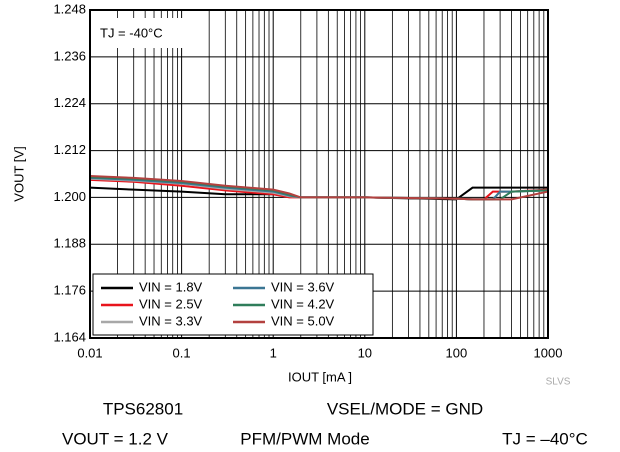 Image resolution: width=620 pixels, height=452 pixels. What do you see at coordinates (303, 303) in the screenshot?
I see `legend-label: VIN = 4.2V` at bounding box center [303, 303].